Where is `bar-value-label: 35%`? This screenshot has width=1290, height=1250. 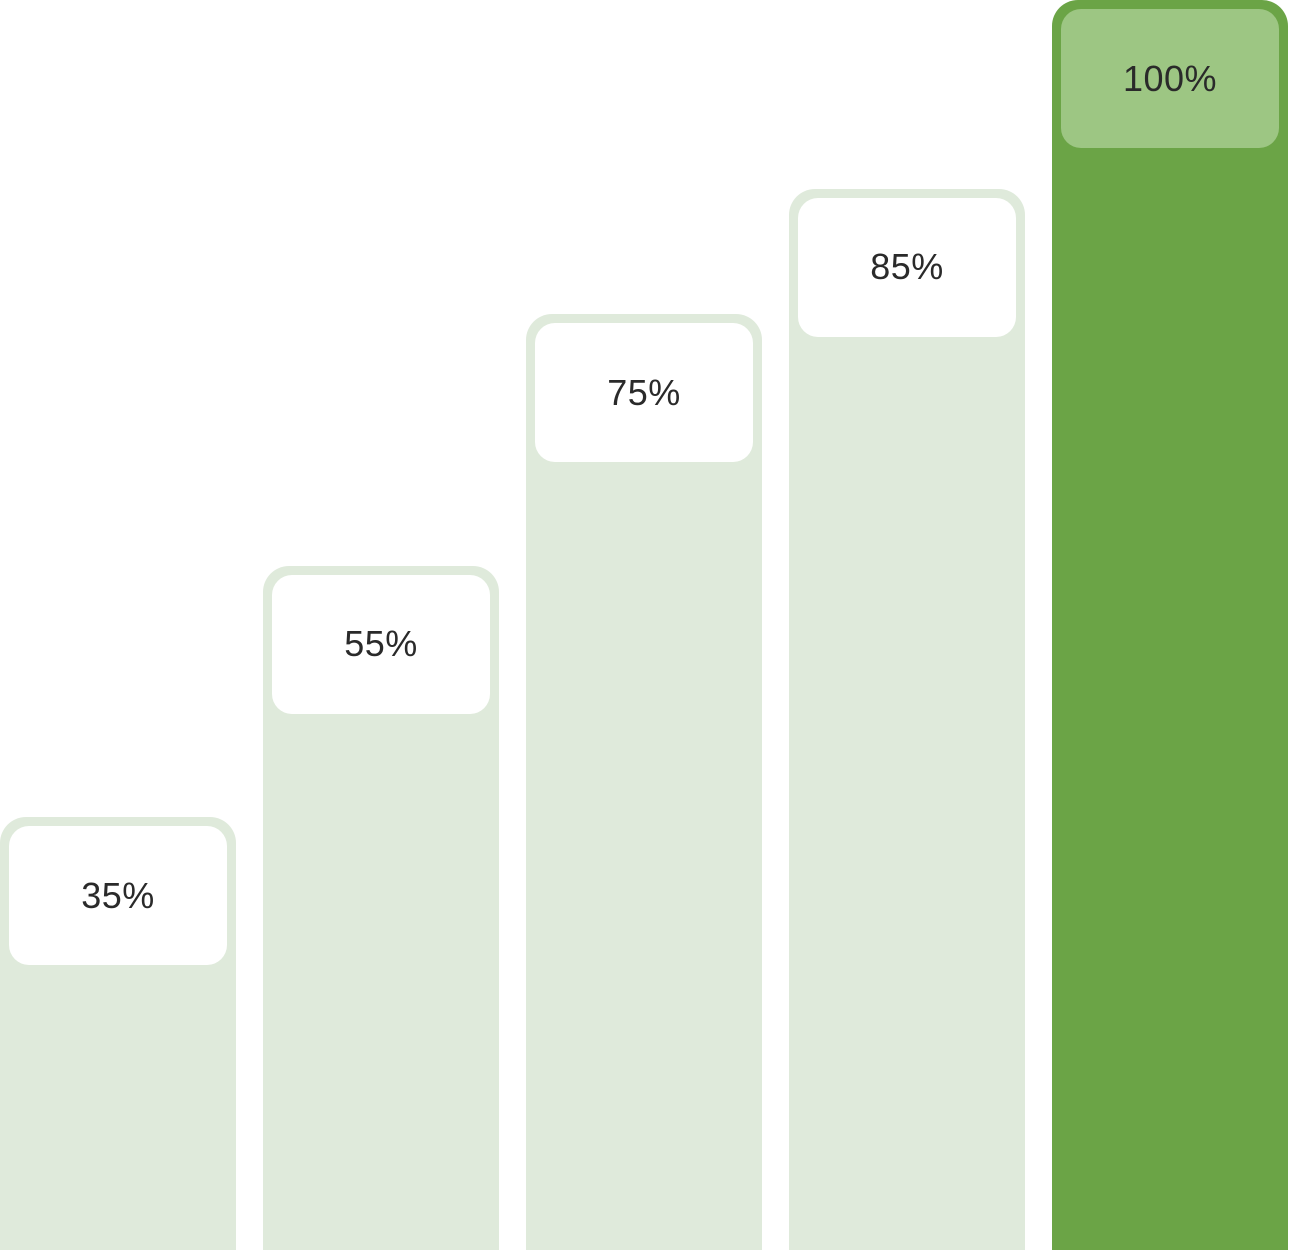 bar-value-label: 35% is located at coordinates (118, 895).